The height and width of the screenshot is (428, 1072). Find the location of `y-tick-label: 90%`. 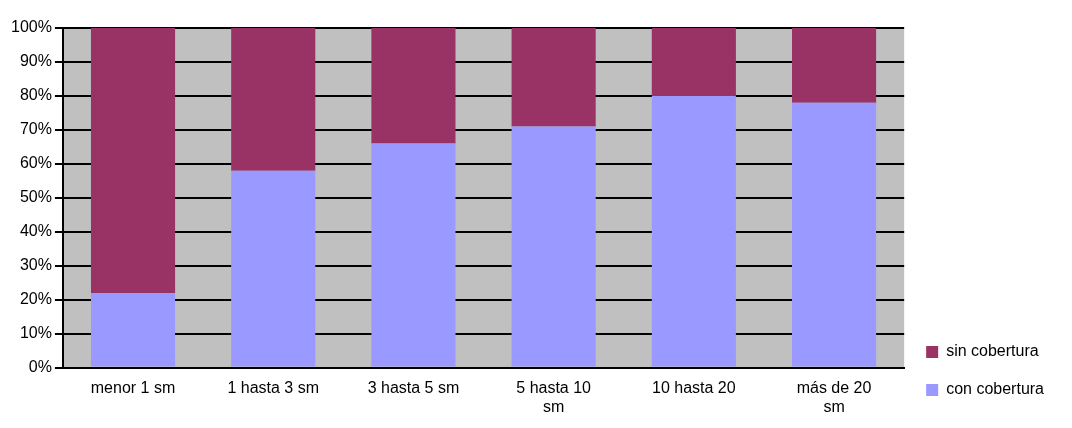

y-tick-label: 90% is located at coordinates (35, 61).